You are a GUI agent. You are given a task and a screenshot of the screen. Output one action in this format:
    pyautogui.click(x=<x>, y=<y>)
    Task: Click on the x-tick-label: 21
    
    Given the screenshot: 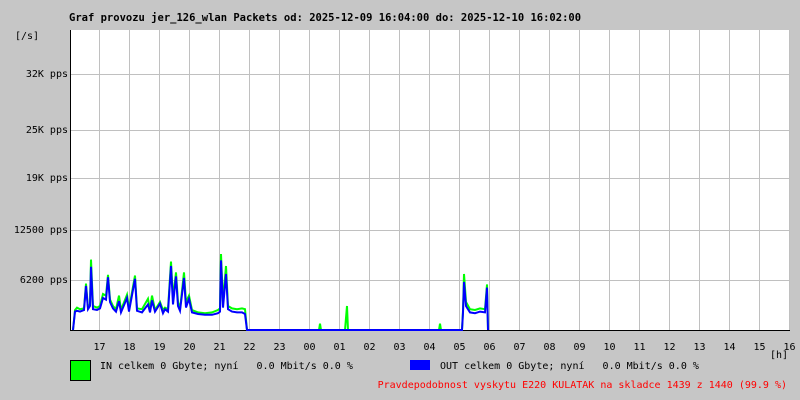 What is the action you would take?
    pyautogui.click(x=219, y=347)
    